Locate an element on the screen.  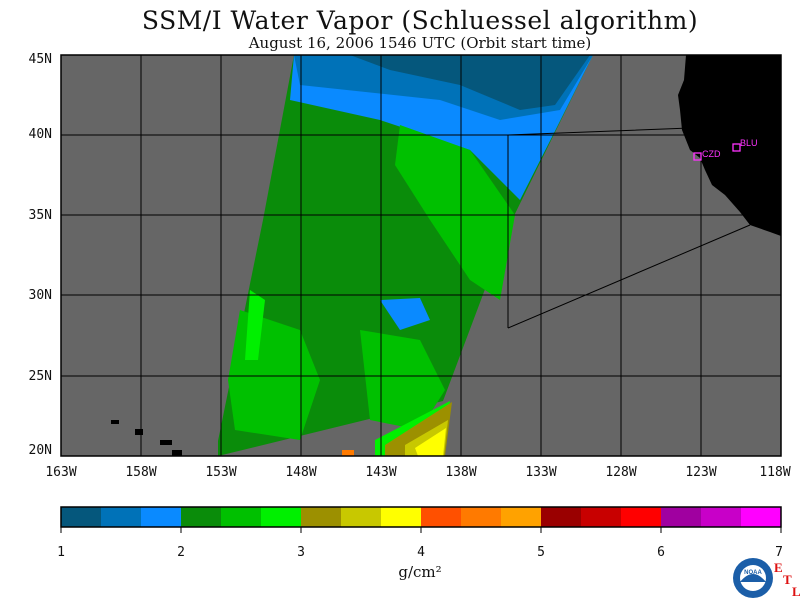
lon-label-163w: 163W is located at coordinates (61, 472).